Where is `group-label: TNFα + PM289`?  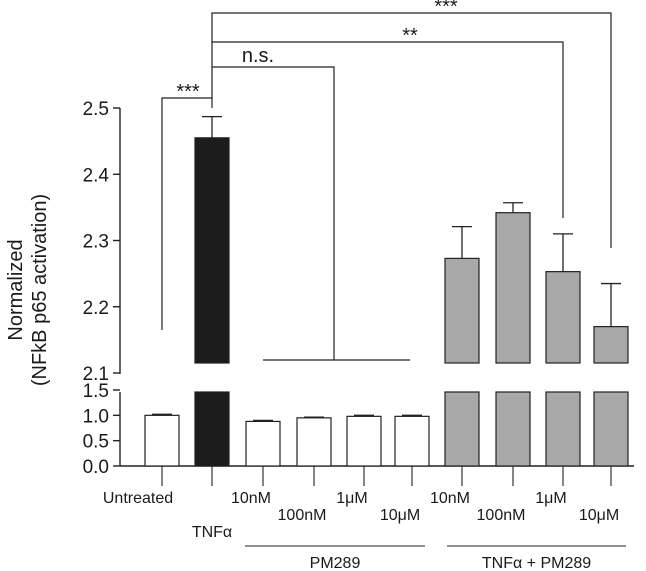
group-label: TNFα + PM289 is located at coordinates (536, 563).